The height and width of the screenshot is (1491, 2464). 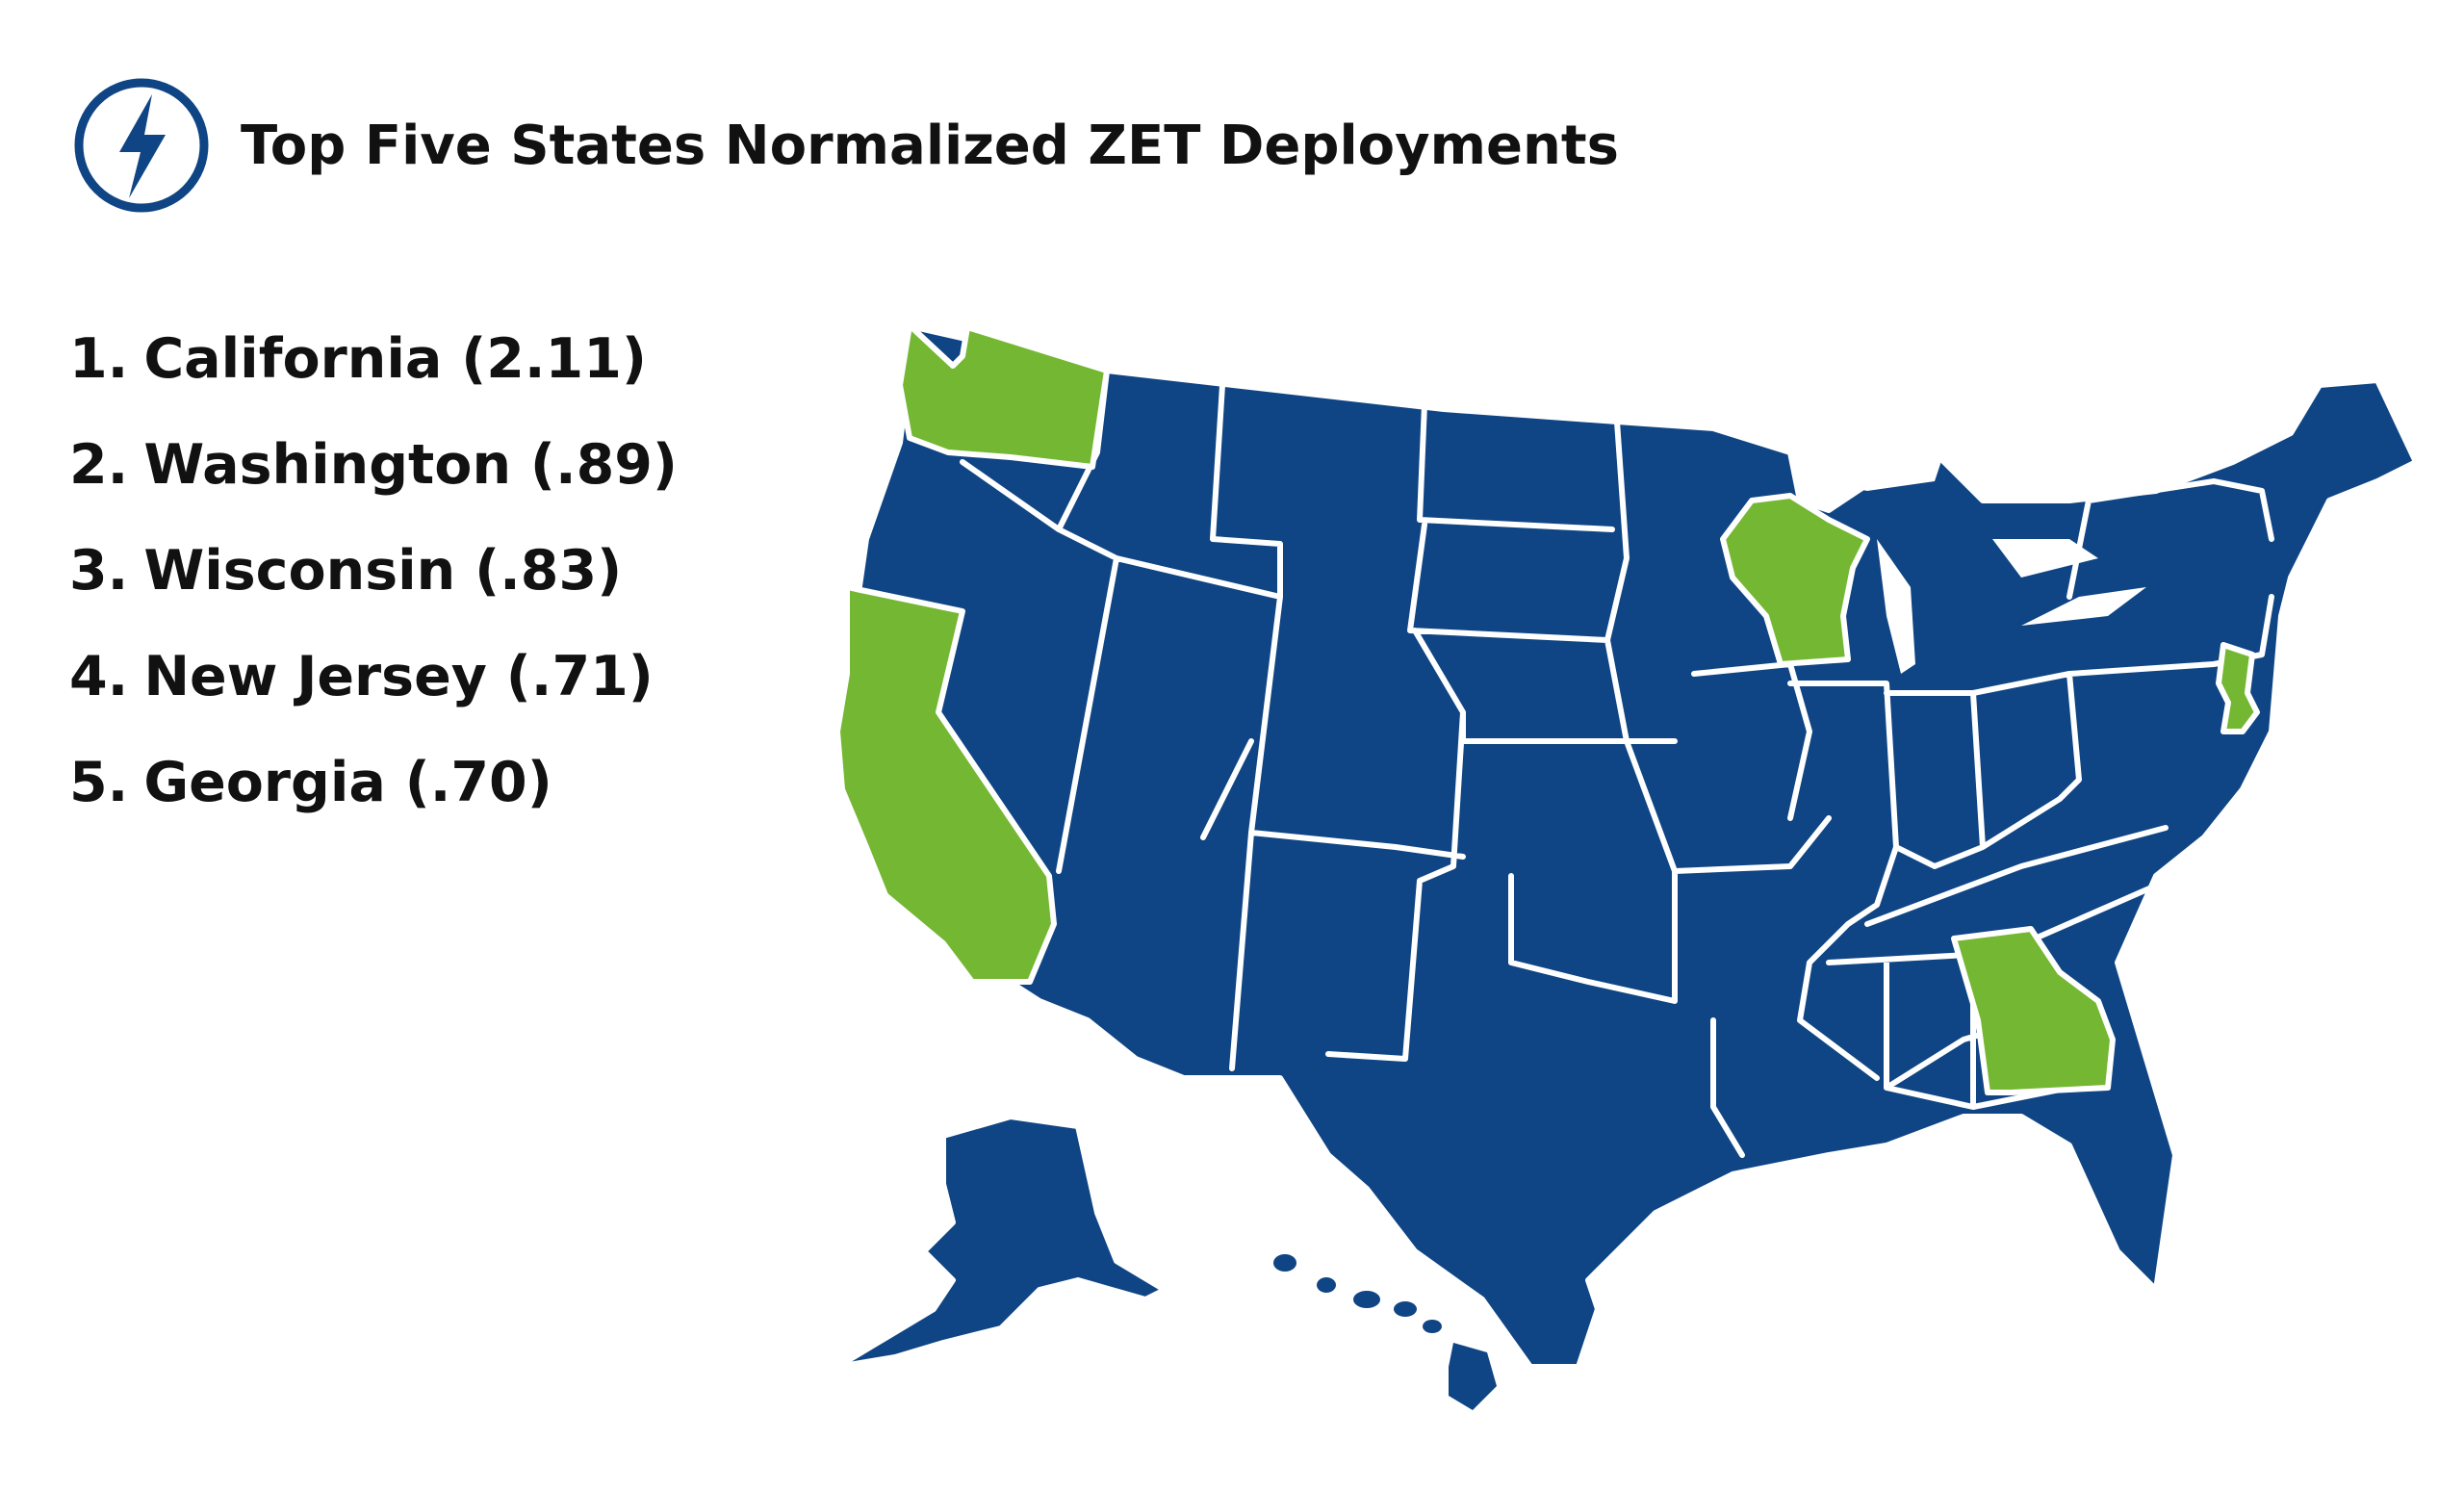 What do you see at coordinates (1001, 1242) in the screenshot?
I see `alaska` at bounding box center [1001, 1242].